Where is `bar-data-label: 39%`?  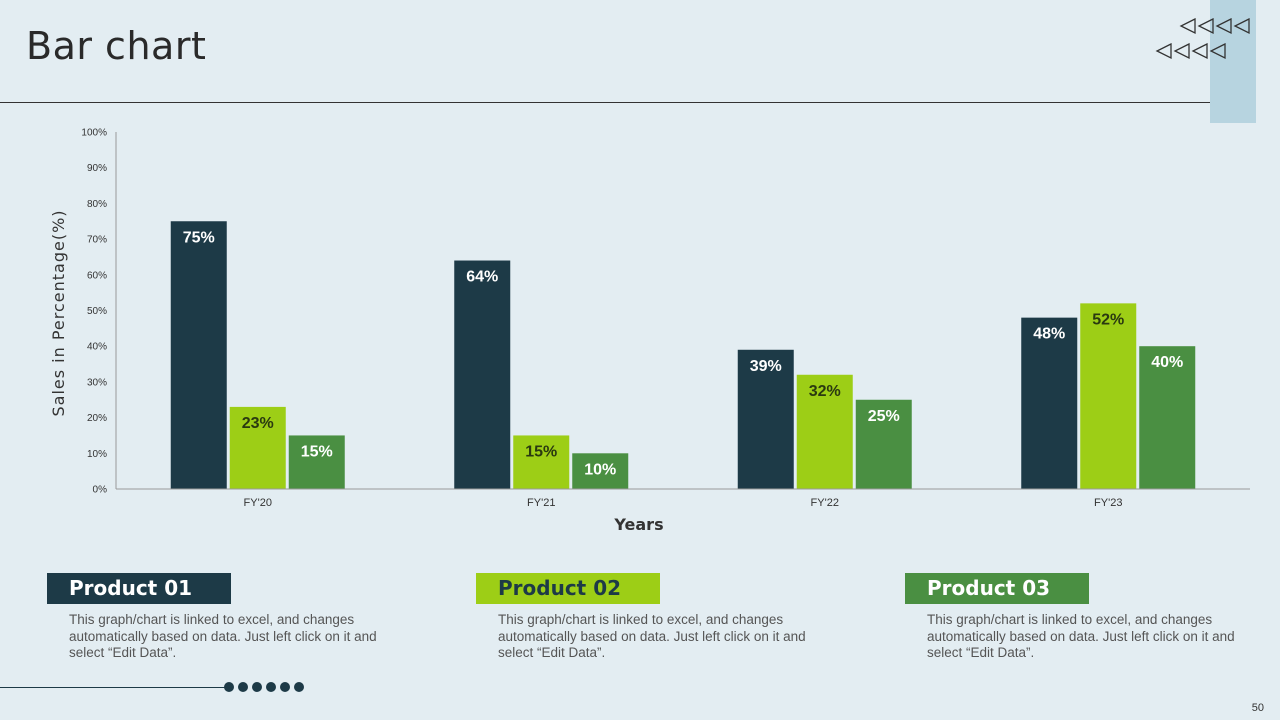
bar-data-label: 39% is located at coordinates (766, 366).